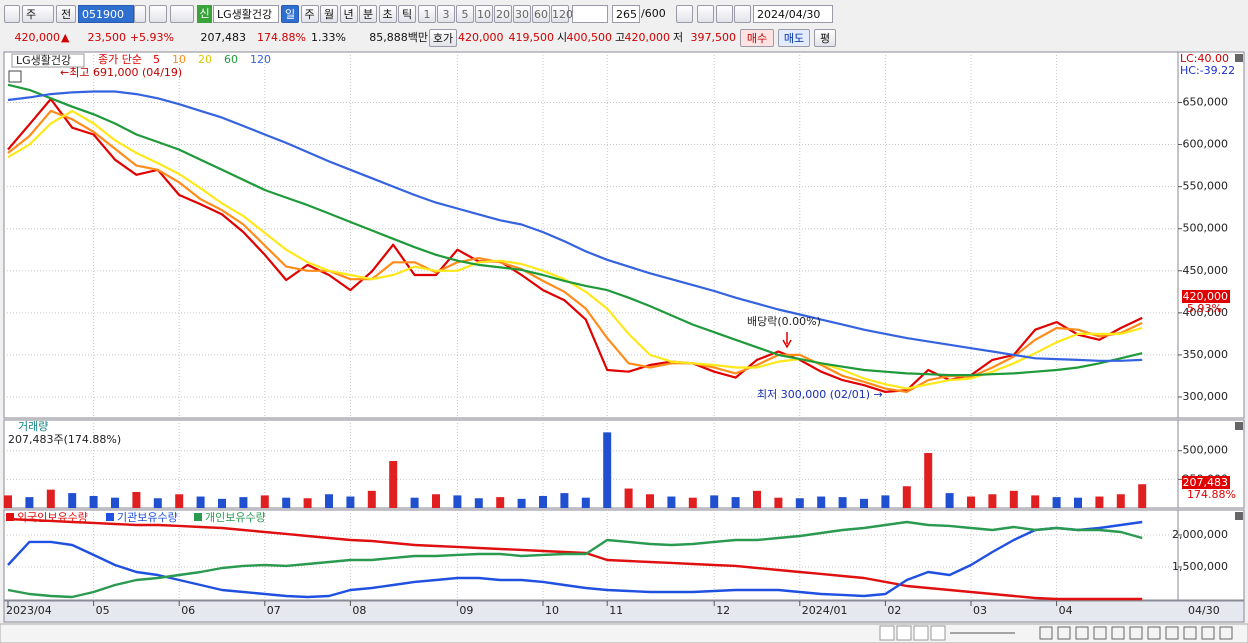 The height and width of the screenshot is (643, 1248). Describe the element at coordinates (1066, 610) in the screenshot. I see `x-tick-label: 04` at that location.